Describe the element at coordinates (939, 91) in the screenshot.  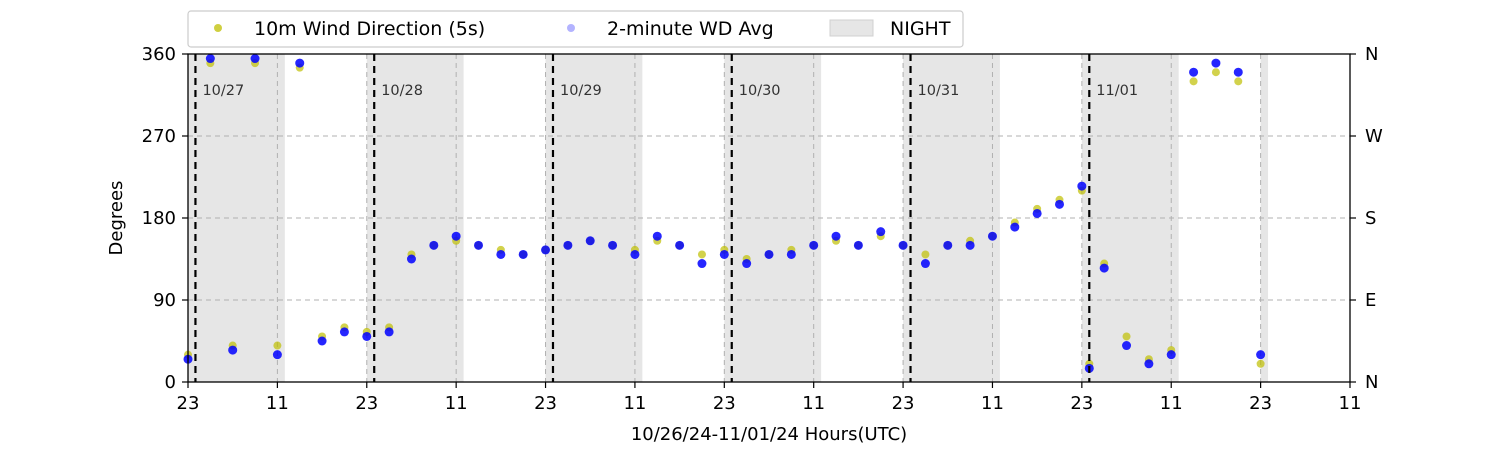
I see `day-label: 10/31` at that location.